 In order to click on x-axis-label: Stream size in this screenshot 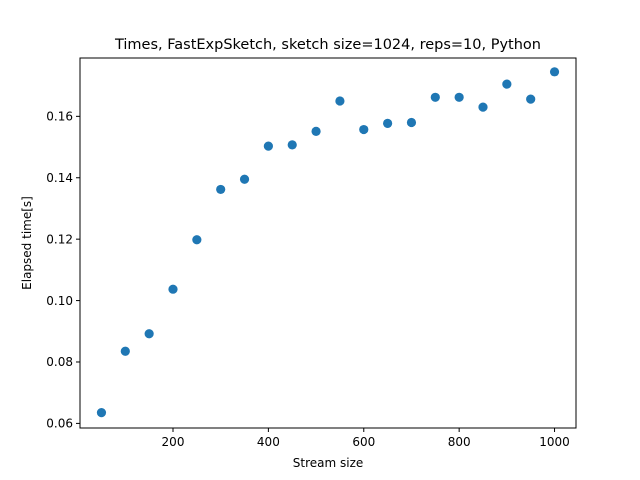, I will do `click(328, 463)`.